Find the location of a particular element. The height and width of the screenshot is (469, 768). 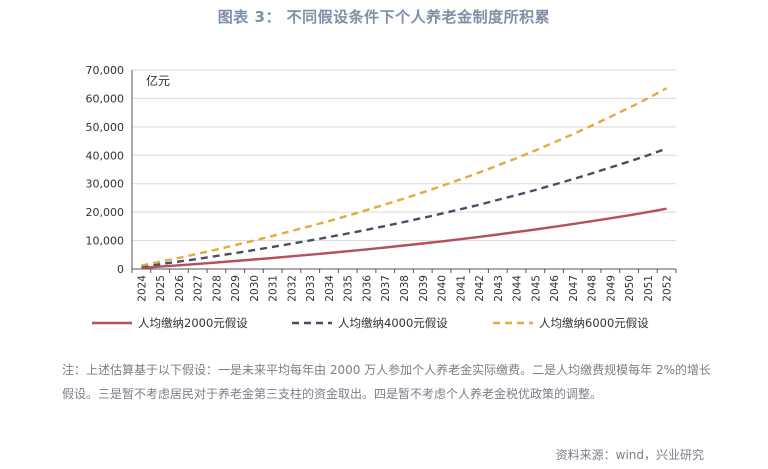

x-tick-label: 2049 is located at coordinates (611, 288).